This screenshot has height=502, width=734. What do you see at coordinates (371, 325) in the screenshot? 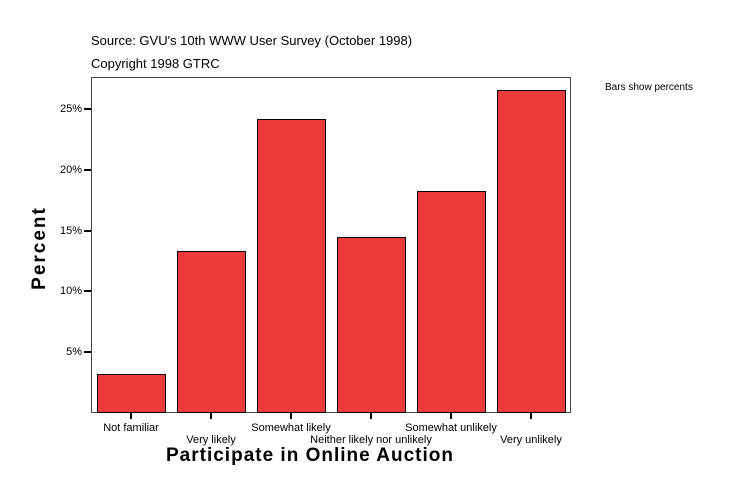
I see `bar-neither` at bounding box center [371, 325].